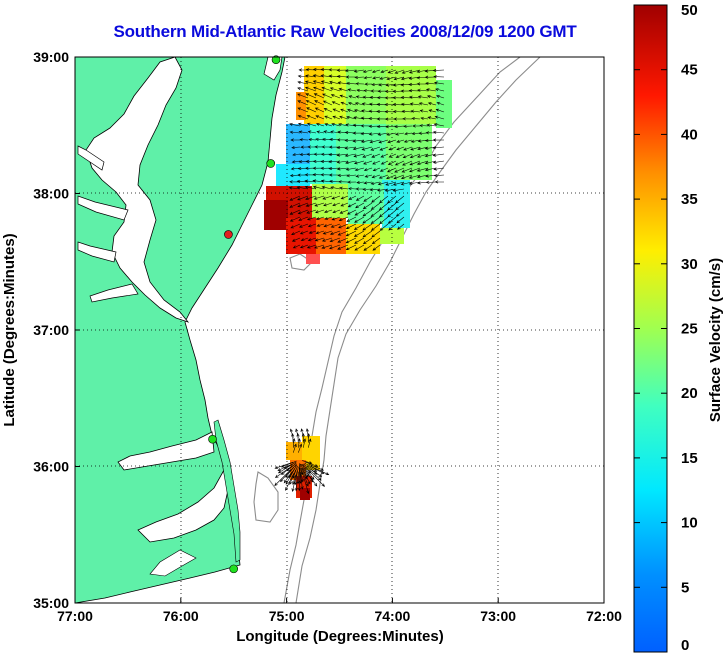 This screenshot has height=659, width=724. I want to click on colorbar-tick-label: 10, so click(689, 523).